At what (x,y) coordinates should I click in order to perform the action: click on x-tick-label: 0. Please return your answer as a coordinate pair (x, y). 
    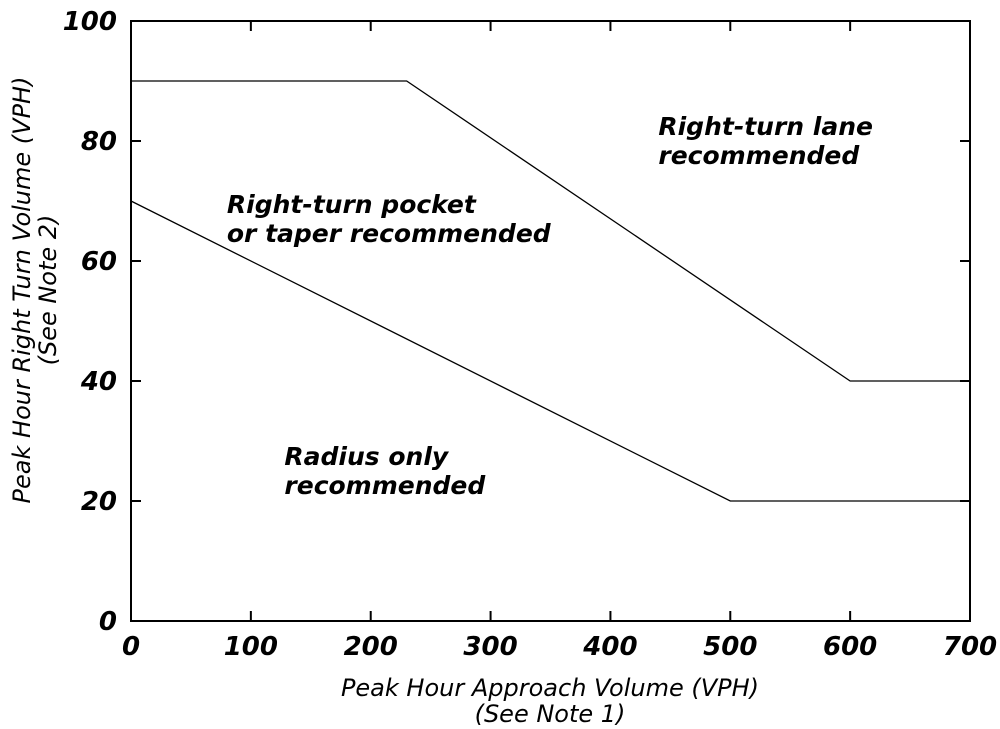
    Looking at the image, I should click on (131, 647).